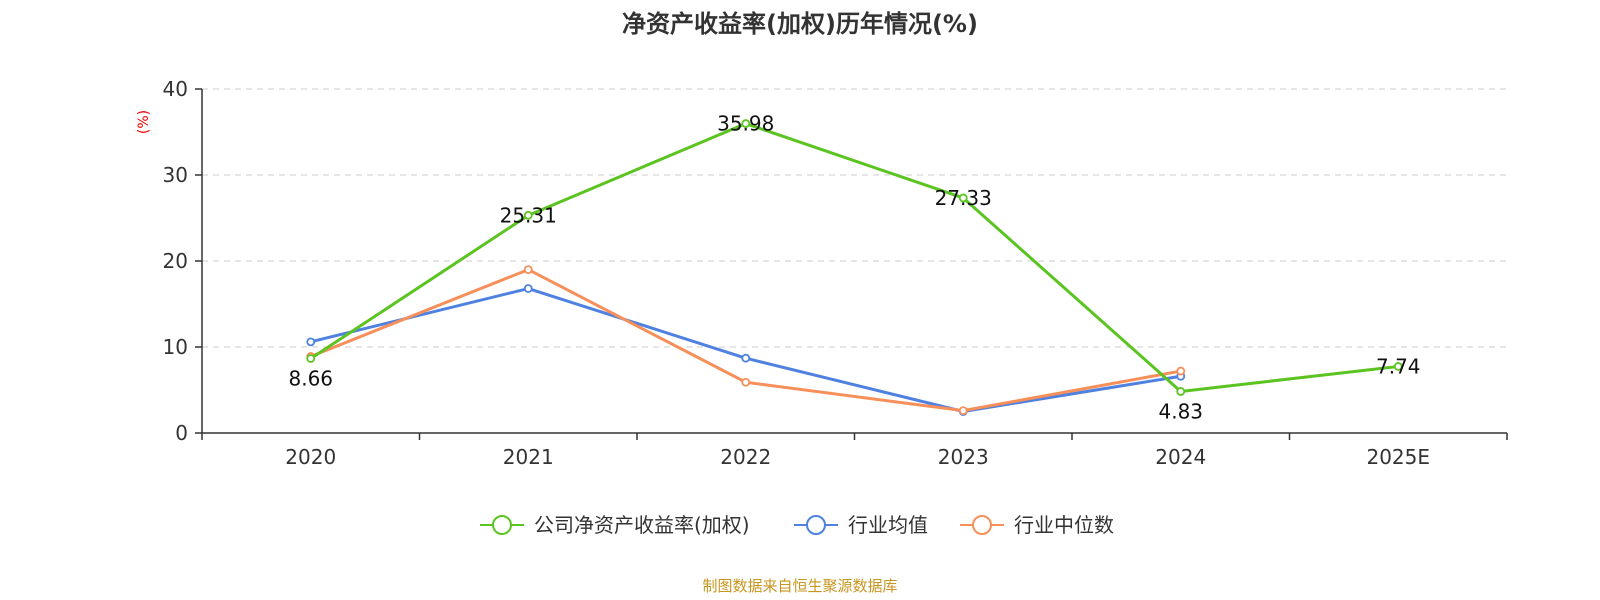 Image resolution: width=1600 pixels, height=600 pixels. What do you see at coordinates (175, 347) in the screenshot?
I see `y-tick-label: 10` at bounding box center [175, 347].